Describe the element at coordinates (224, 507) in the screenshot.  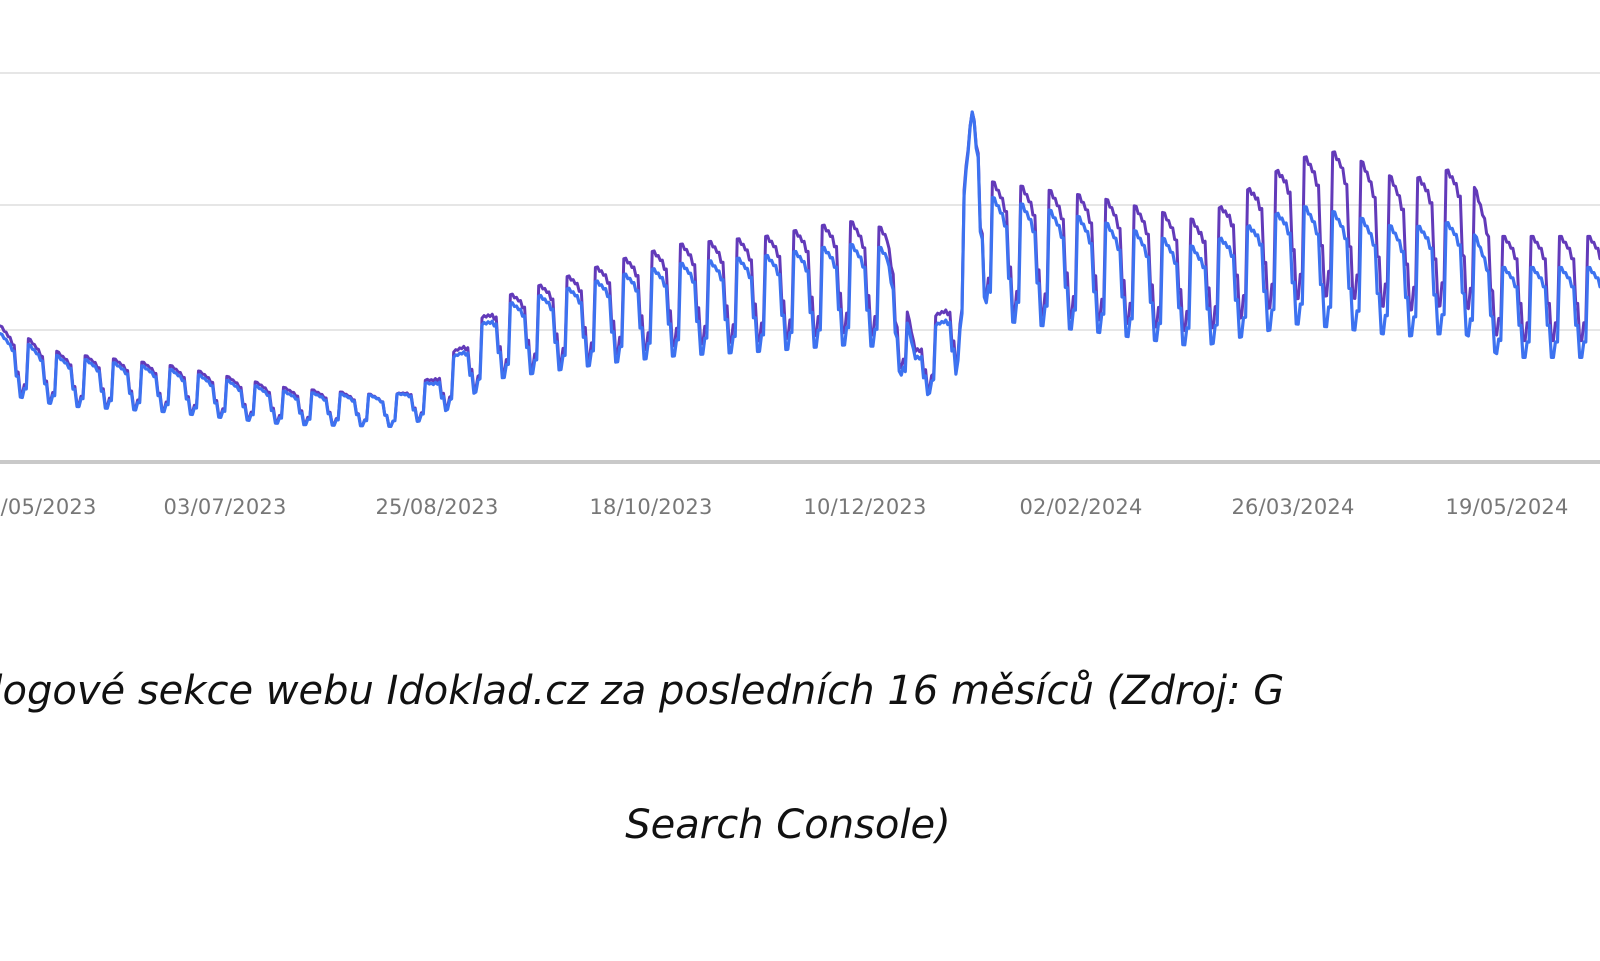
I see `x-tick-label: 03/07/2023` at that location.